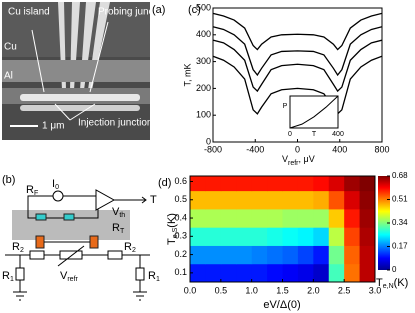 The image size is (415, 313). Describe the element at coordinates (400, 175) in the screenshot. I see `colorbar-tick-label: 0.68` at that location.